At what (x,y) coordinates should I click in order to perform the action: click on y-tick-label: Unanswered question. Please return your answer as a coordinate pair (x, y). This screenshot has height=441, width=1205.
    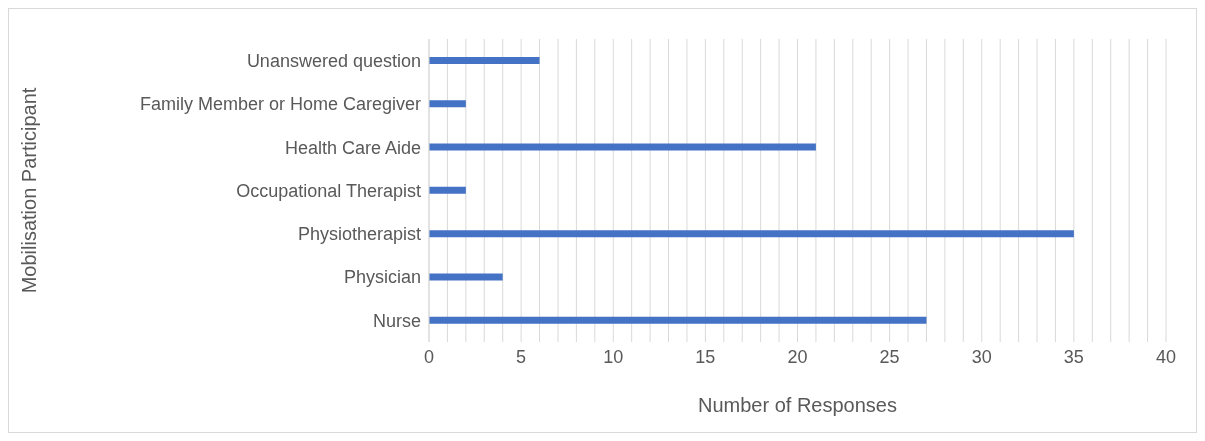
    Looking at the image, I should click on (333, 61).